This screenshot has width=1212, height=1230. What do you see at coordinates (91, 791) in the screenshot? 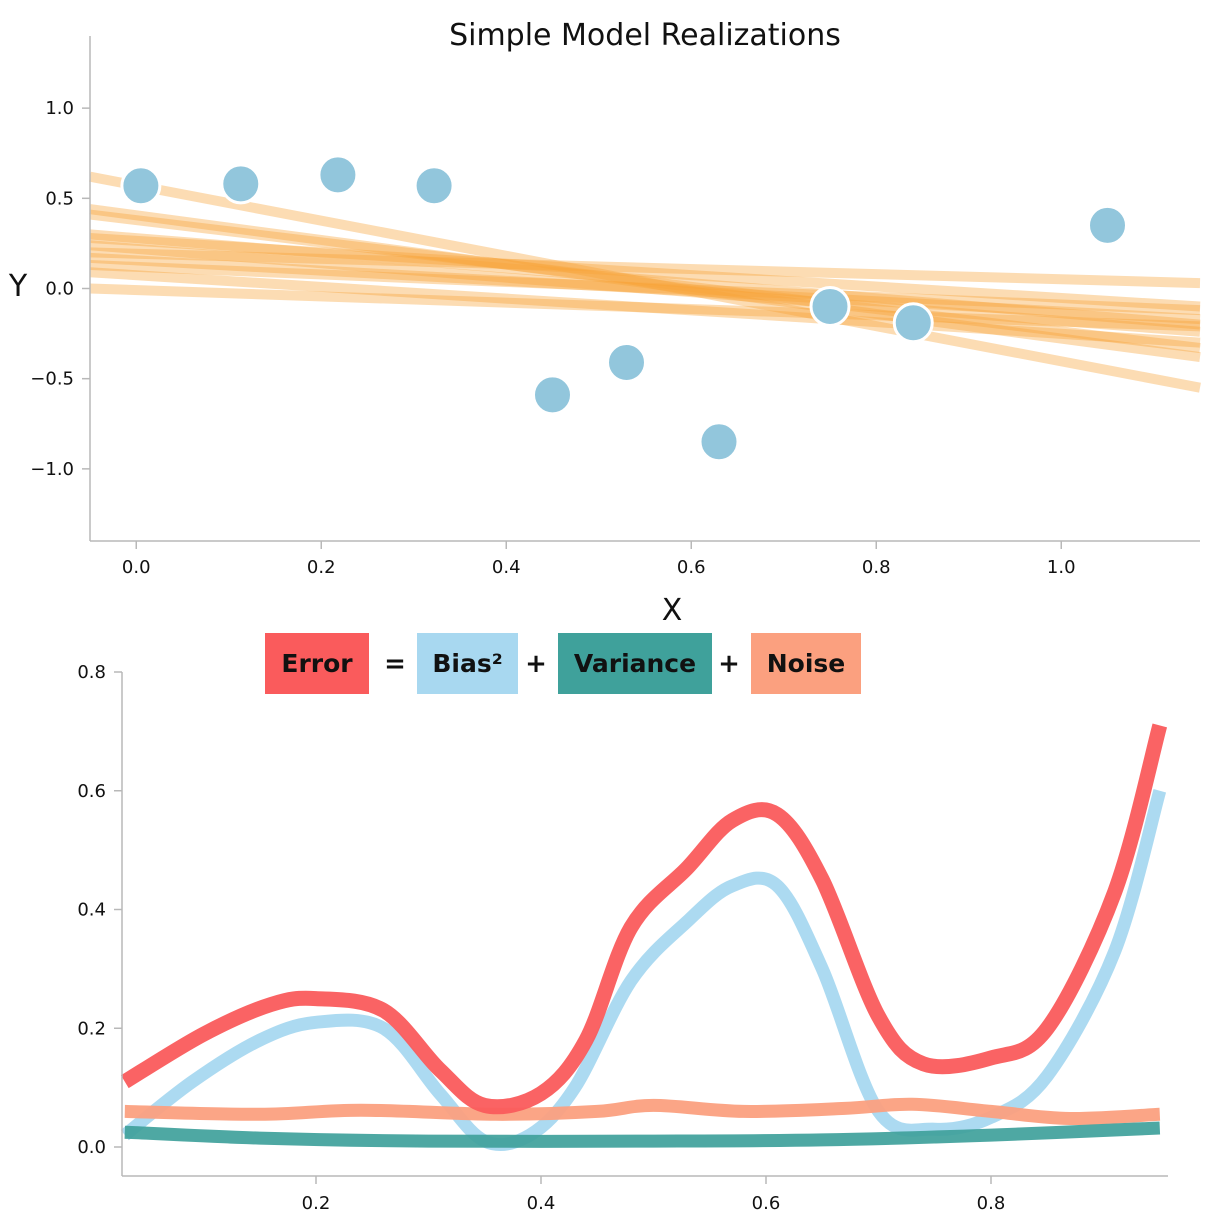
I see `y-tick-label: 0.6` at bounding box center [91, 791].